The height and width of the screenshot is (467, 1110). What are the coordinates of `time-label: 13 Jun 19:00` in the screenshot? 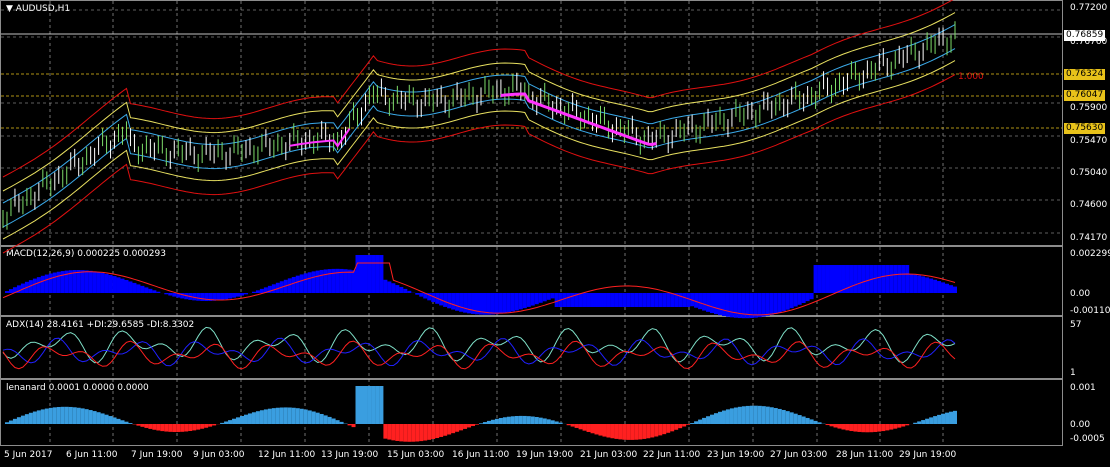 It's located at (350, 455).